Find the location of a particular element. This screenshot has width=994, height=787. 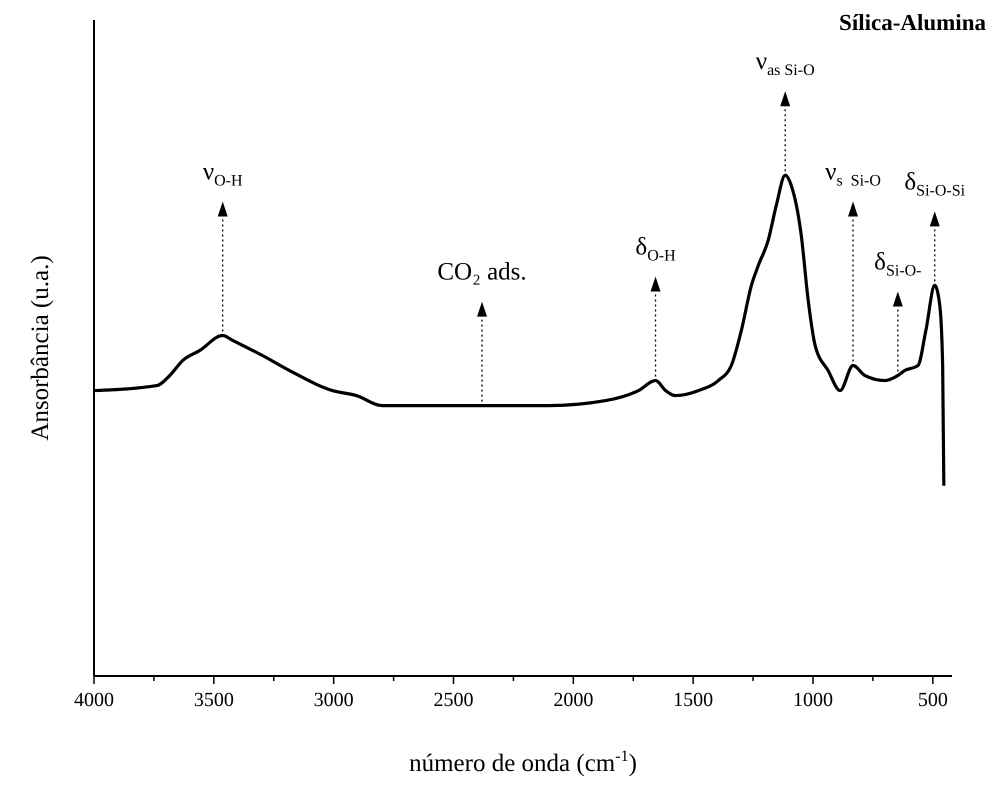

annotation: ν$_{s Si-O}$ is located at coordinates (853, 174).